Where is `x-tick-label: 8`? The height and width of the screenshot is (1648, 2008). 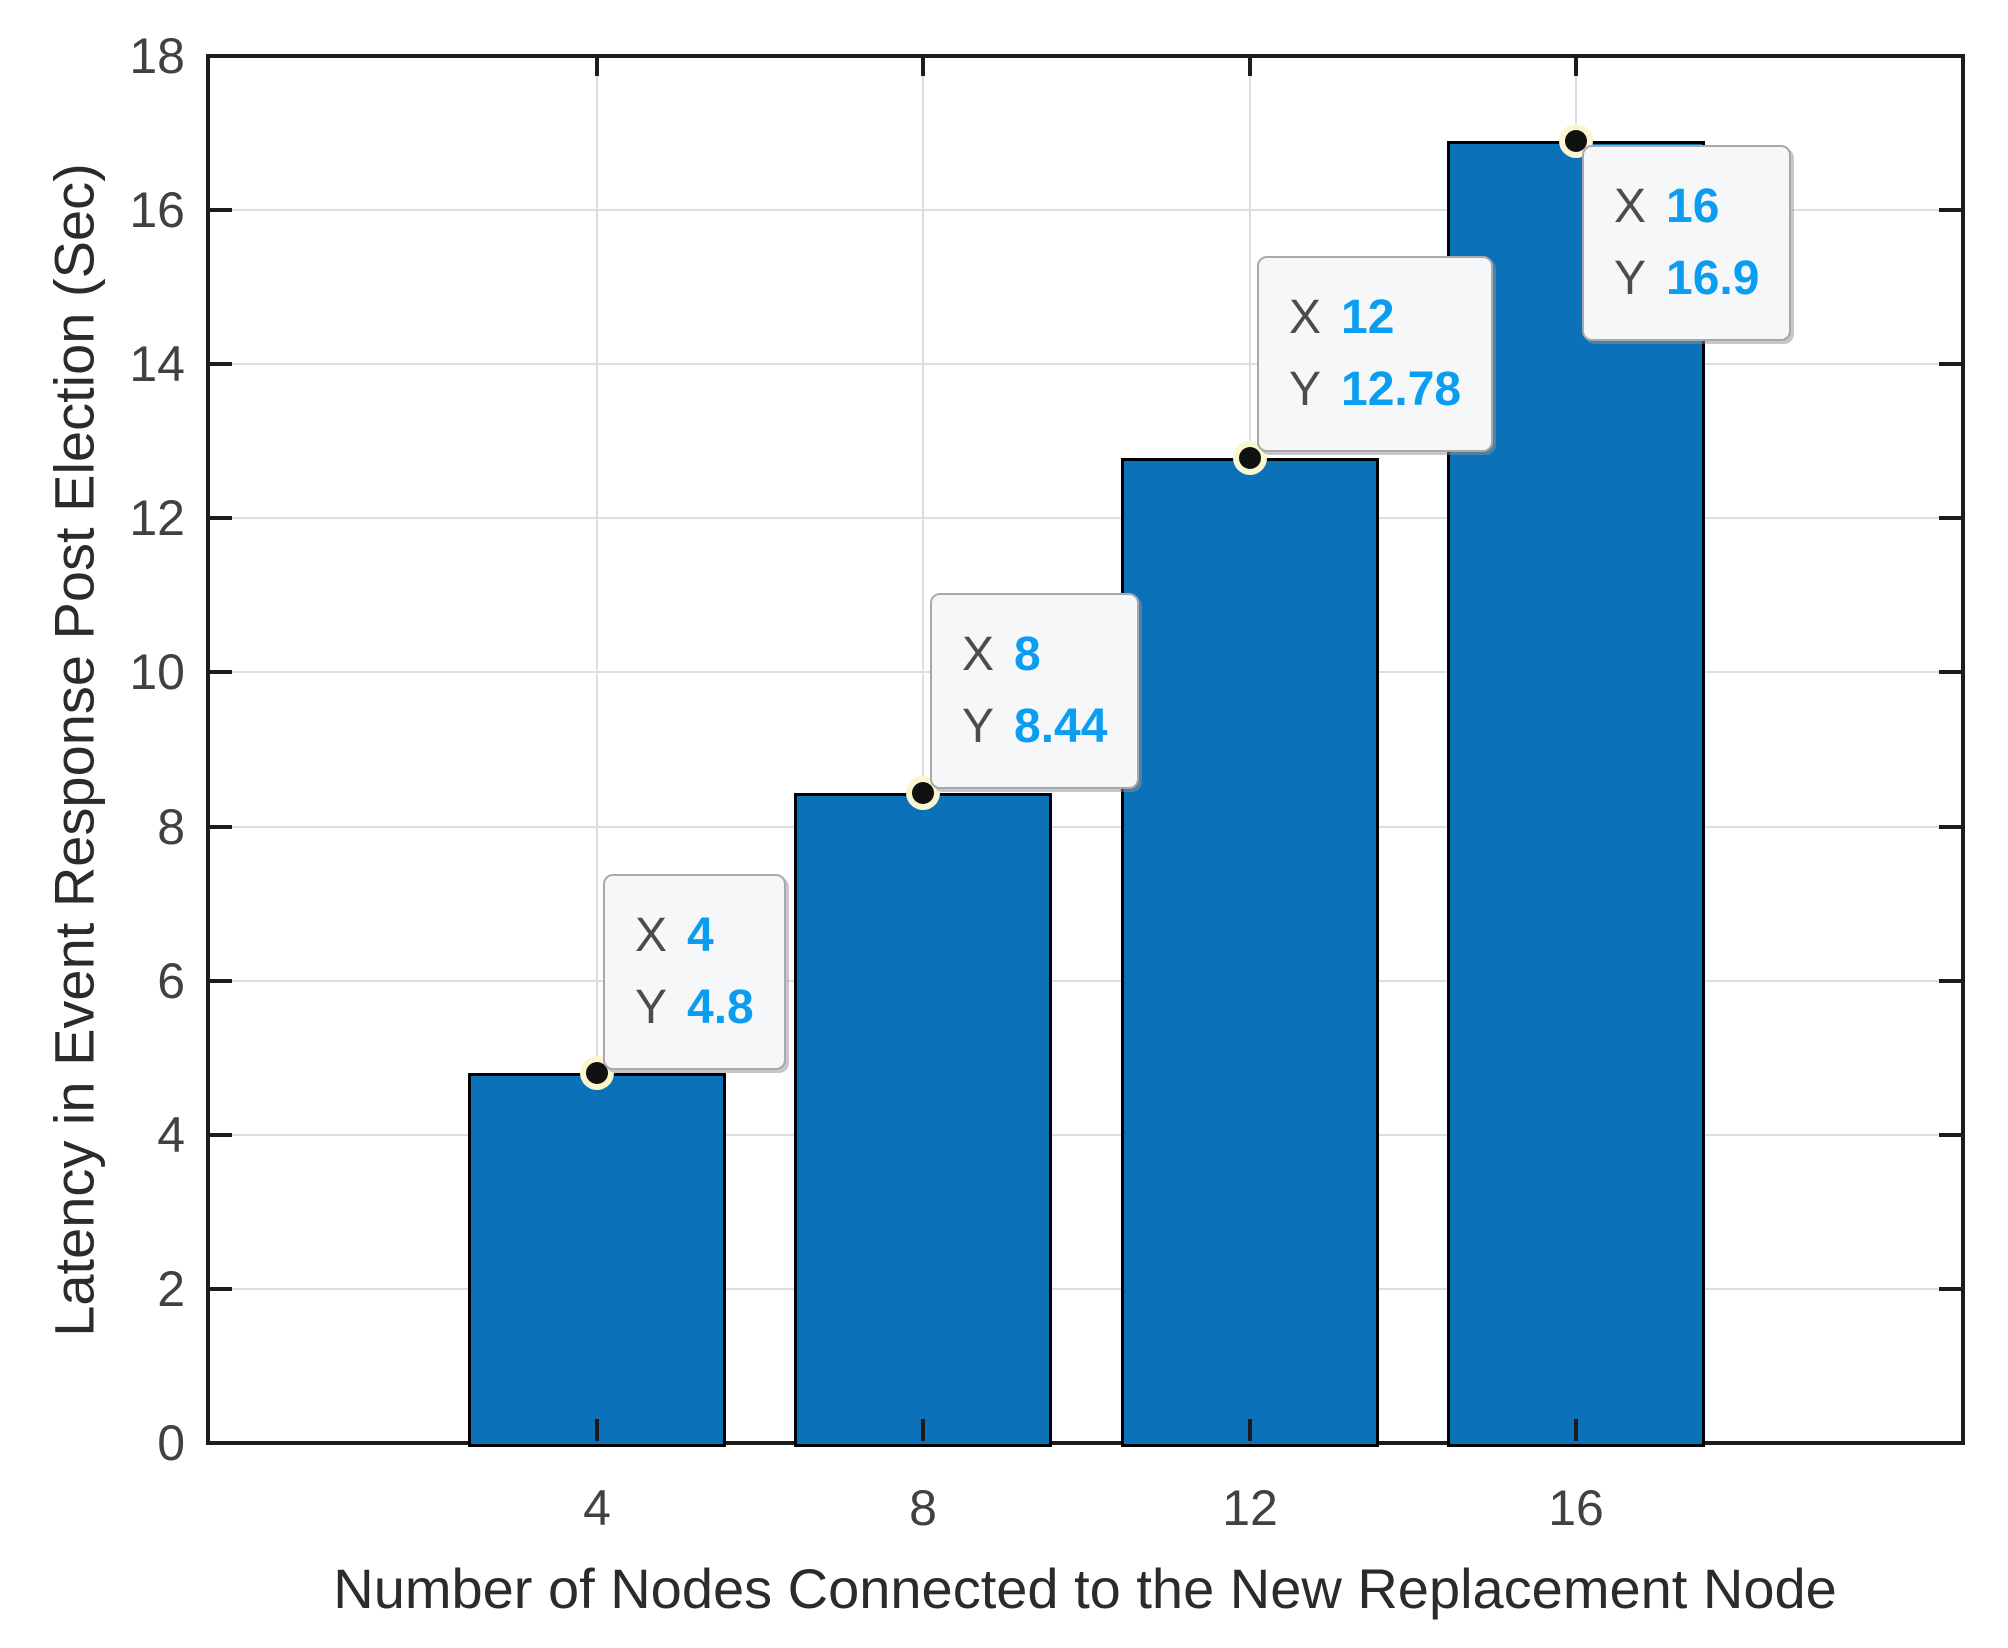 x-tick-label: 8 is located at coordinates (923, 1508).